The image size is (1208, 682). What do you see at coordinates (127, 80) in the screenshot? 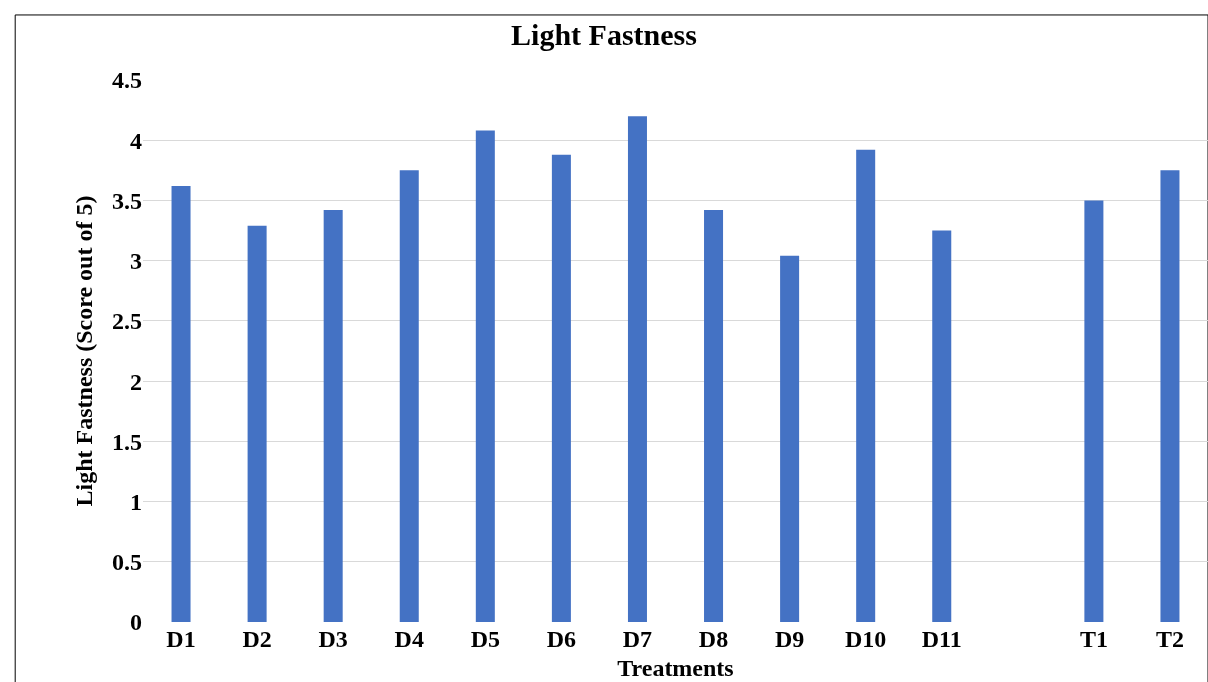
I see `y-tick-label: 4.5` at bounding box center [127, 80].